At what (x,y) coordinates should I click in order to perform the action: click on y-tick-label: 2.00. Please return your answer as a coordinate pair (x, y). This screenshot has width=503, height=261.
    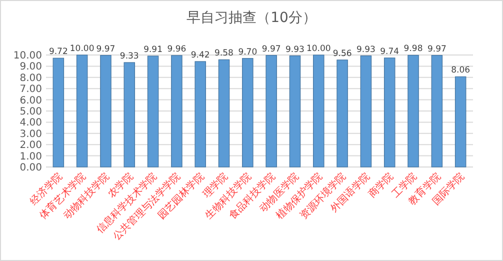
    Looking at the image, I should click on (31, 146).